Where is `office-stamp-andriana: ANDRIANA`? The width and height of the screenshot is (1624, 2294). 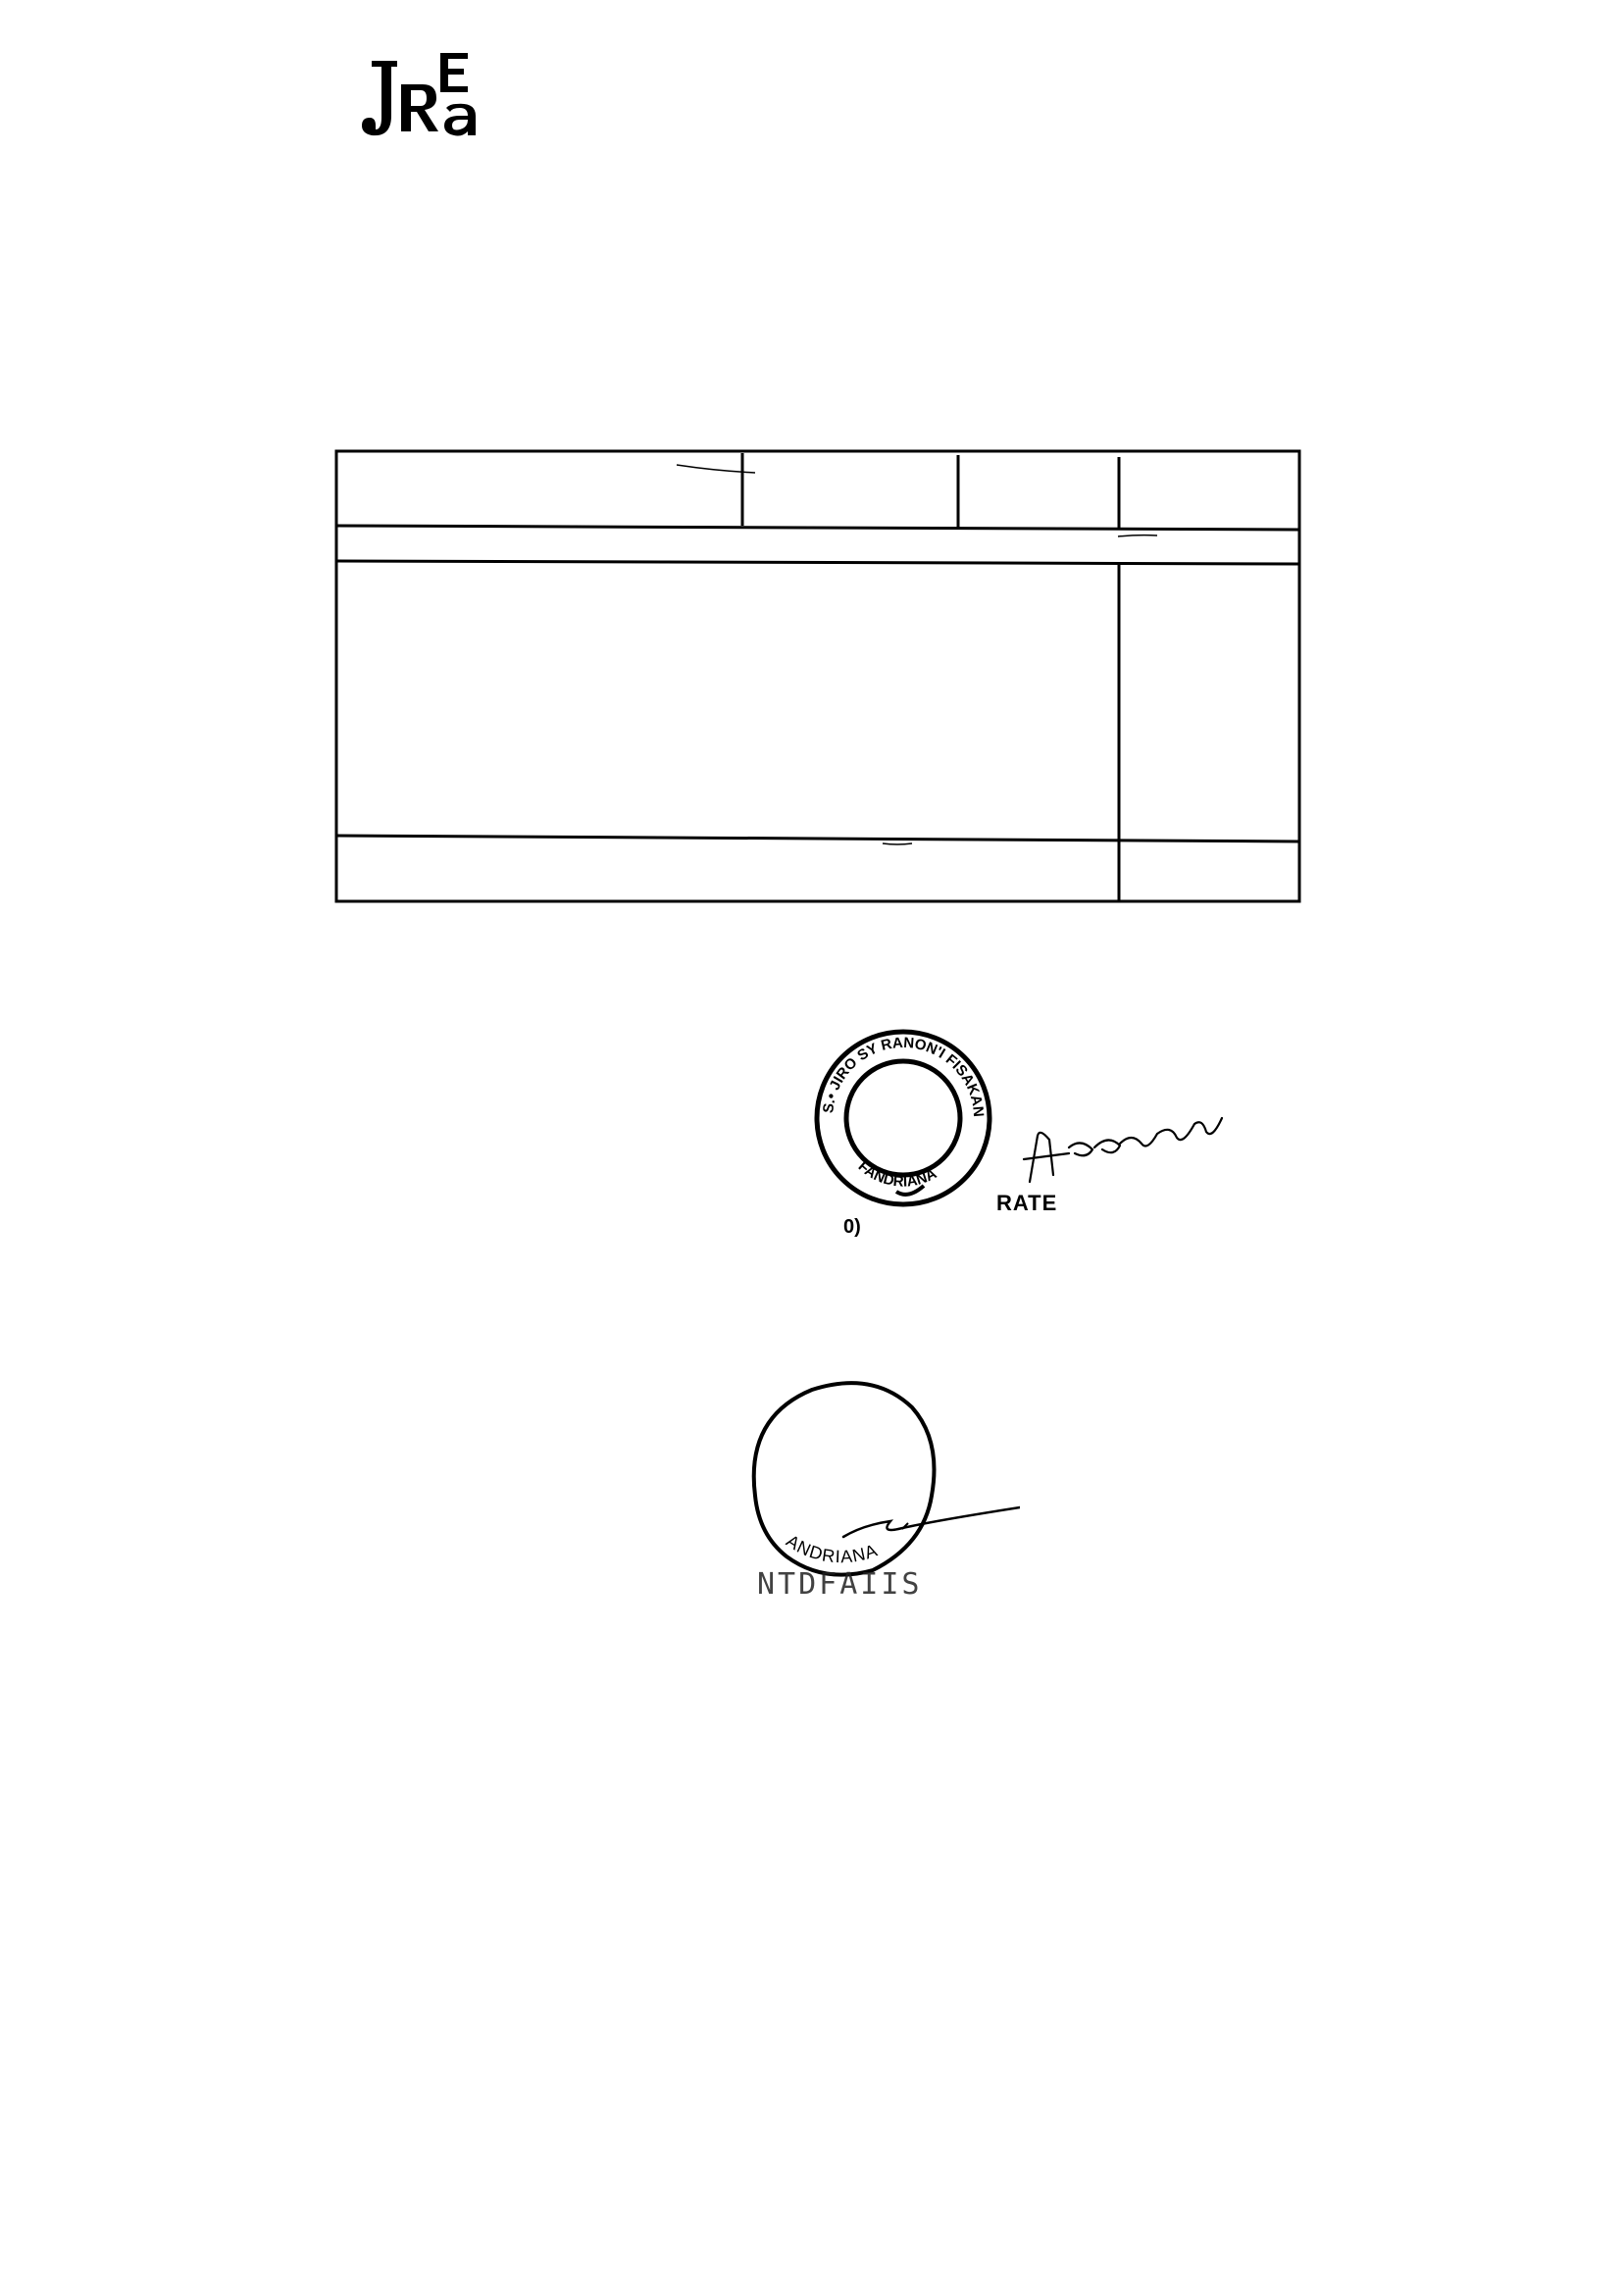
office-stamp-andriana: ANDRIANA is located at coordinates (885, 1479).